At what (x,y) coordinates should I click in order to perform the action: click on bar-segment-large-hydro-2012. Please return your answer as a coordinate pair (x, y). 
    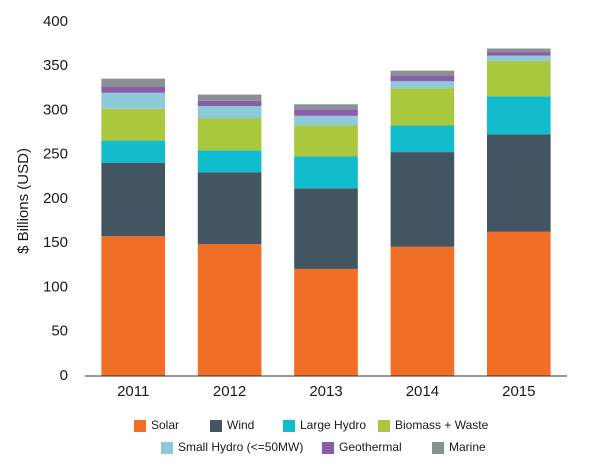
    Looking at the image, I should click on (229, 161).